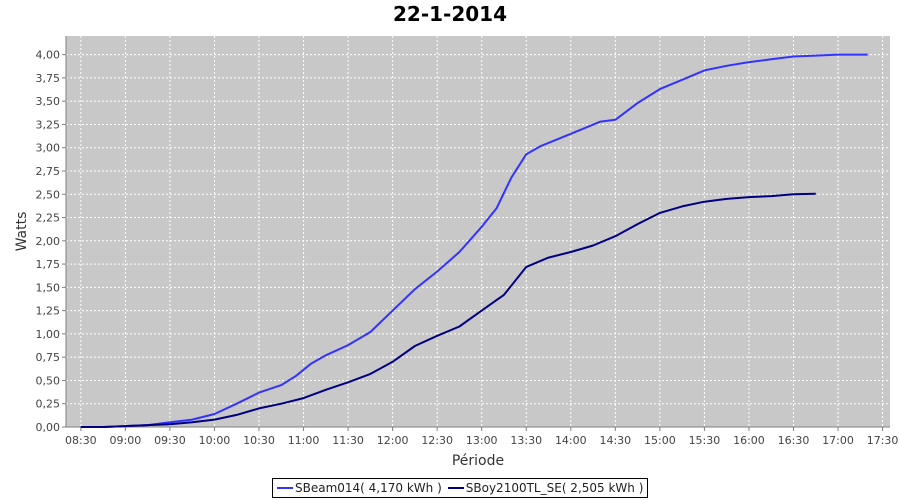 This screenshot has height=500, width=900. What do you see at coordinates (170, 440) in the screenshot?
I see `x-tick-label: 09:30` at bounding box center [170, 440].